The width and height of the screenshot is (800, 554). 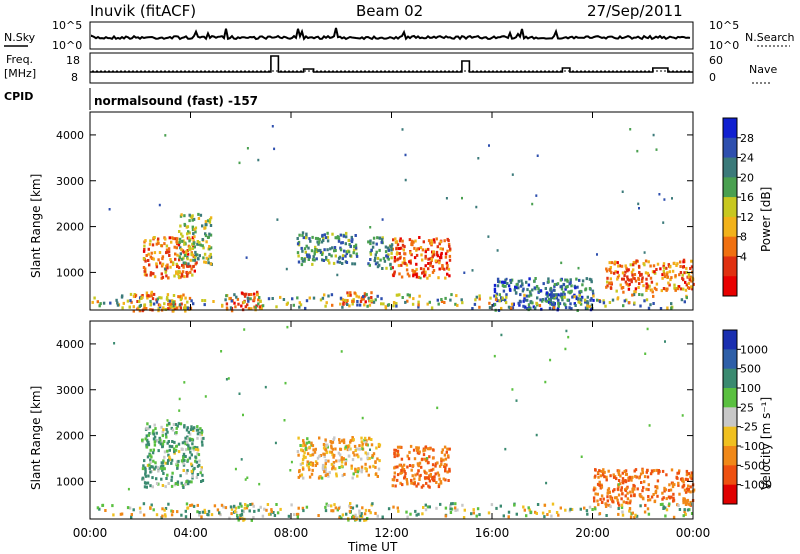 What do you see at coordinates (747, 158) in the screenshot?
I see `colorbar-tick-label: 24` at bounding box center [747, 158].